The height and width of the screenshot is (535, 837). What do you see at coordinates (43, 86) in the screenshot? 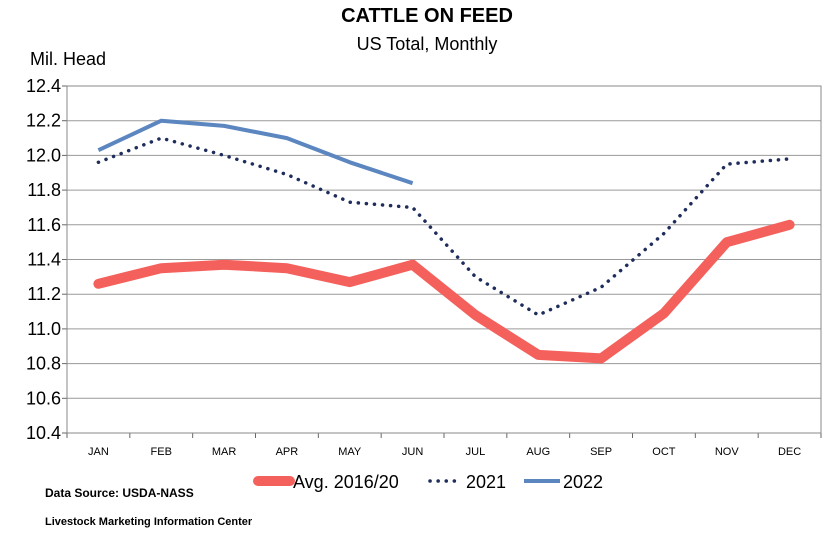
I see `y-tick-label: 12.4` at bounding box center [43, 86].